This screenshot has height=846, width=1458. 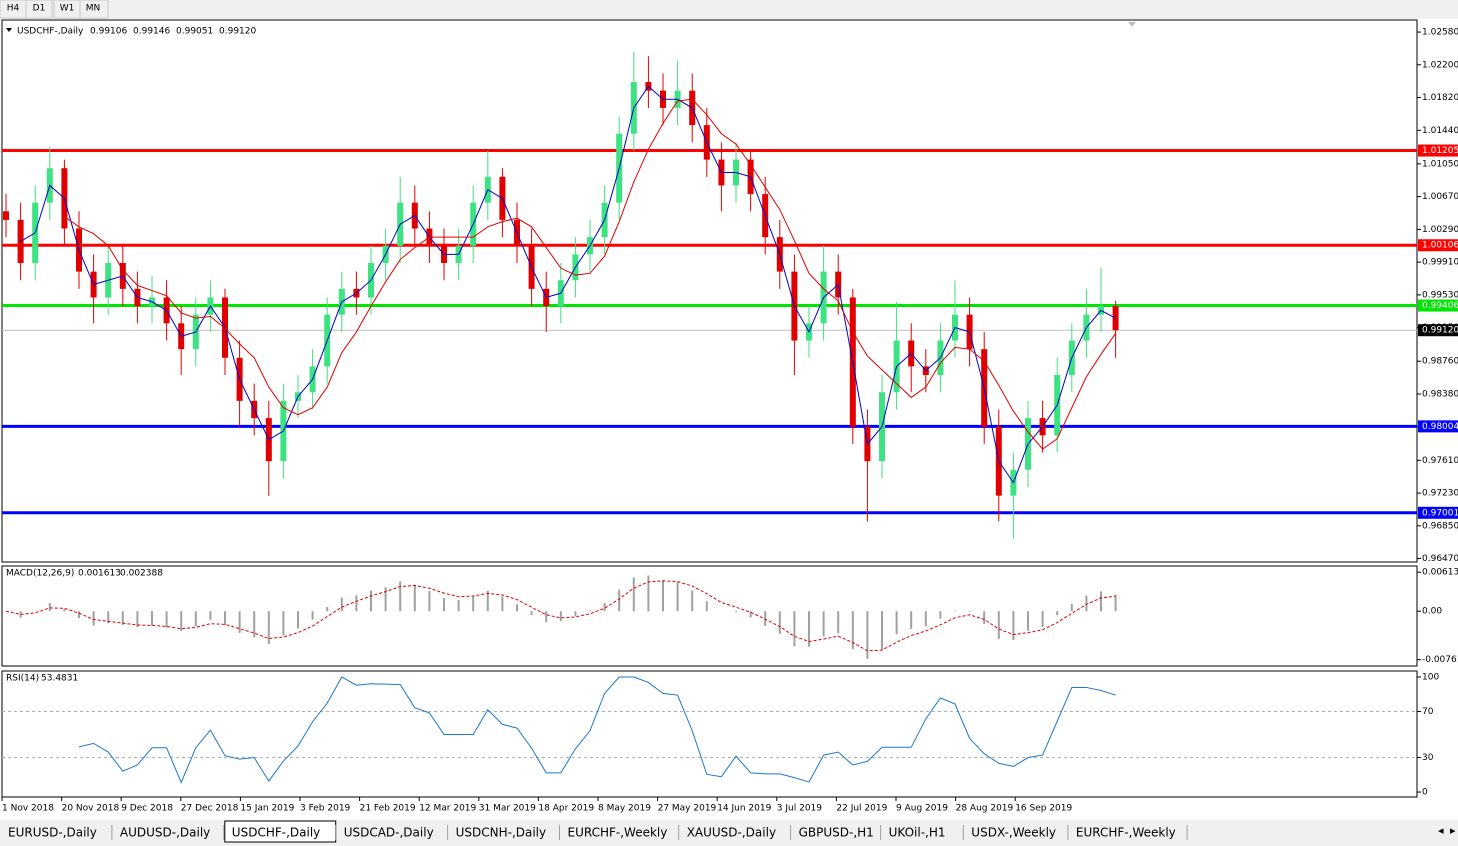 I want to click on level-label: 0.99406, so click(x=1440, y=306).